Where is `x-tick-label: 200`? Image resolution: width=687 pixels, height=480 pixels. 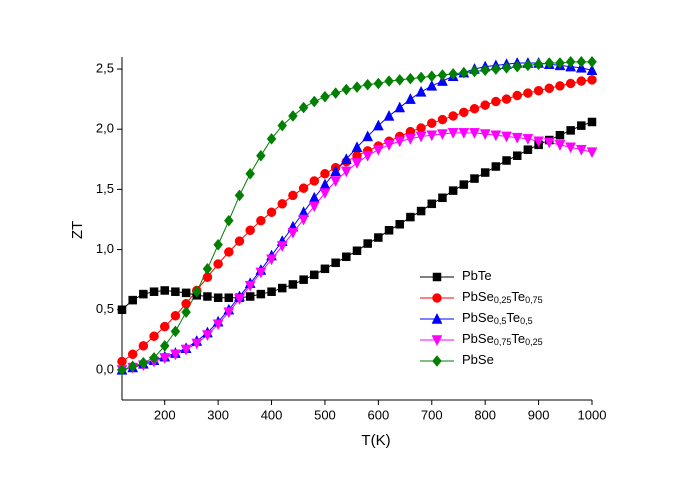 x-tick-label: 200 is located at coordinates (165, 414).